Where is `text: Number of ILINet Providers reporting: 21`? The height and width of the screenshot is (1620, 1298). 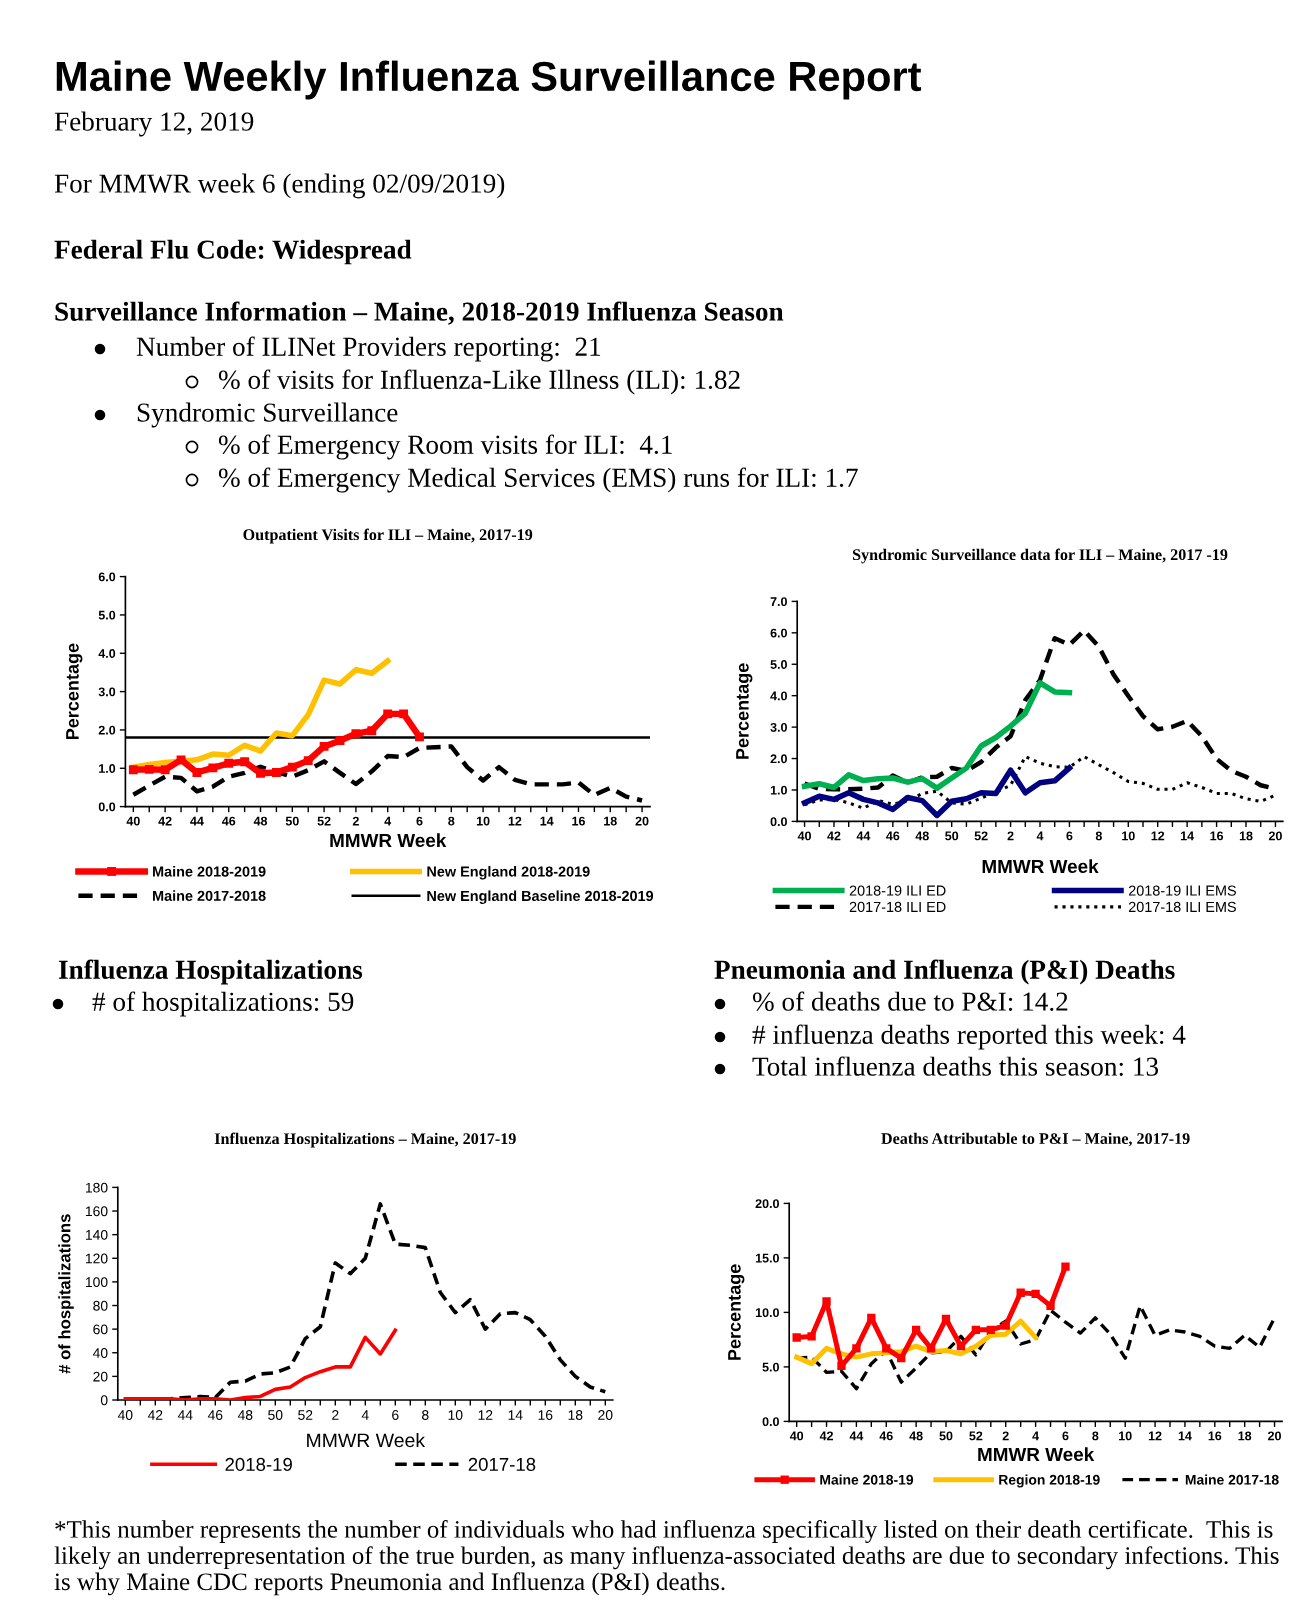
text: Number of ILINet Providers reporting: 21 is located at coordinates (368, 349).